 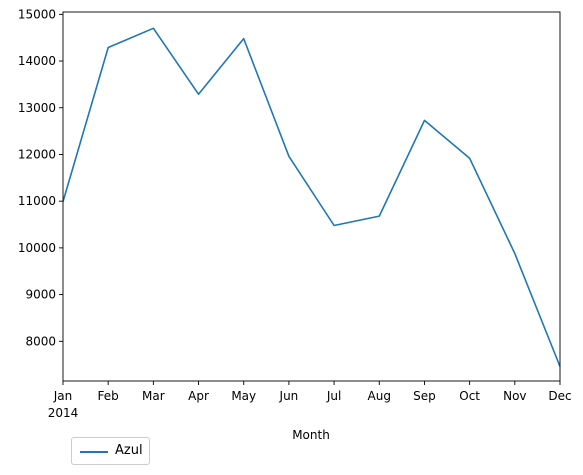 I want to click on x-tick-label: Feb, so click(x=108, y=396).